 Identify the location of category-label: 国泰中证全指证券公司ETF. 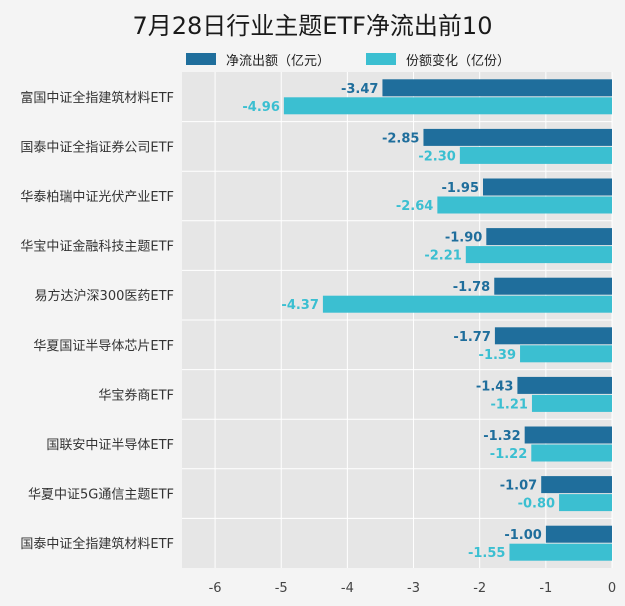
(97, 147).